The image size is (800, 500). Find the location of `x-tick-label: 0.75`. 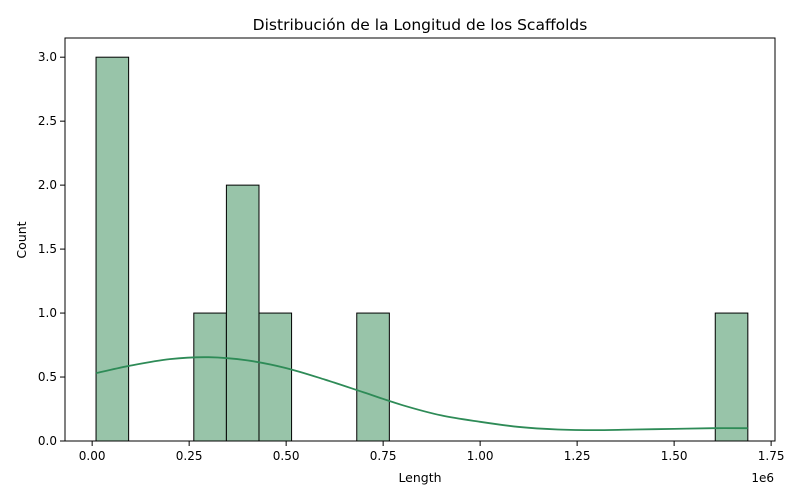

x-tick-label: 0.75 is located at coordinates (383, 456).